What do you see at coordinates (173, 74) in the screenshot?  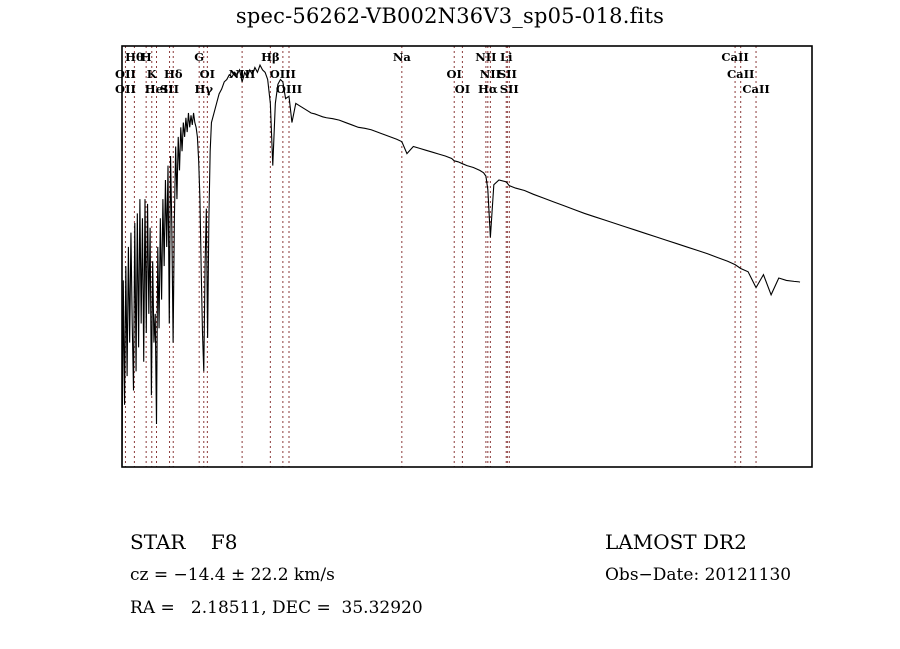 I see `spectral-line-label-H: Hδ` at bounding box center [173, 74].